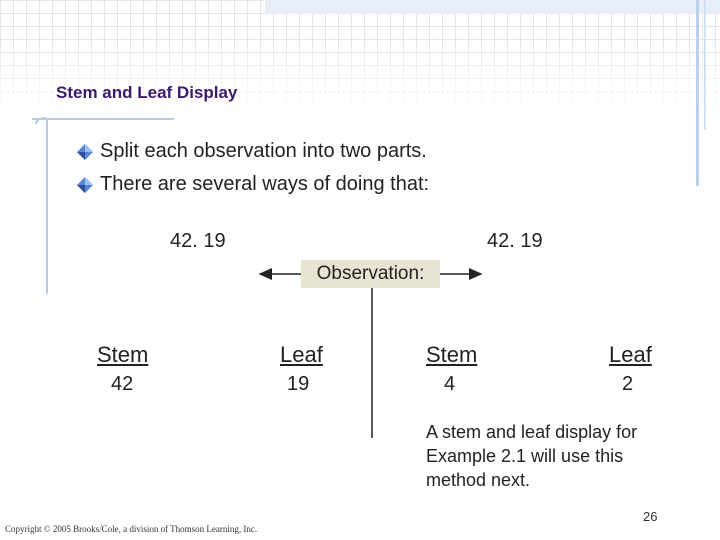 This screenshot has width=720, height=540. Describe the element at coordinates (198, 241) in the screenshot. I see `example-number-left: 42. 19` at that location.